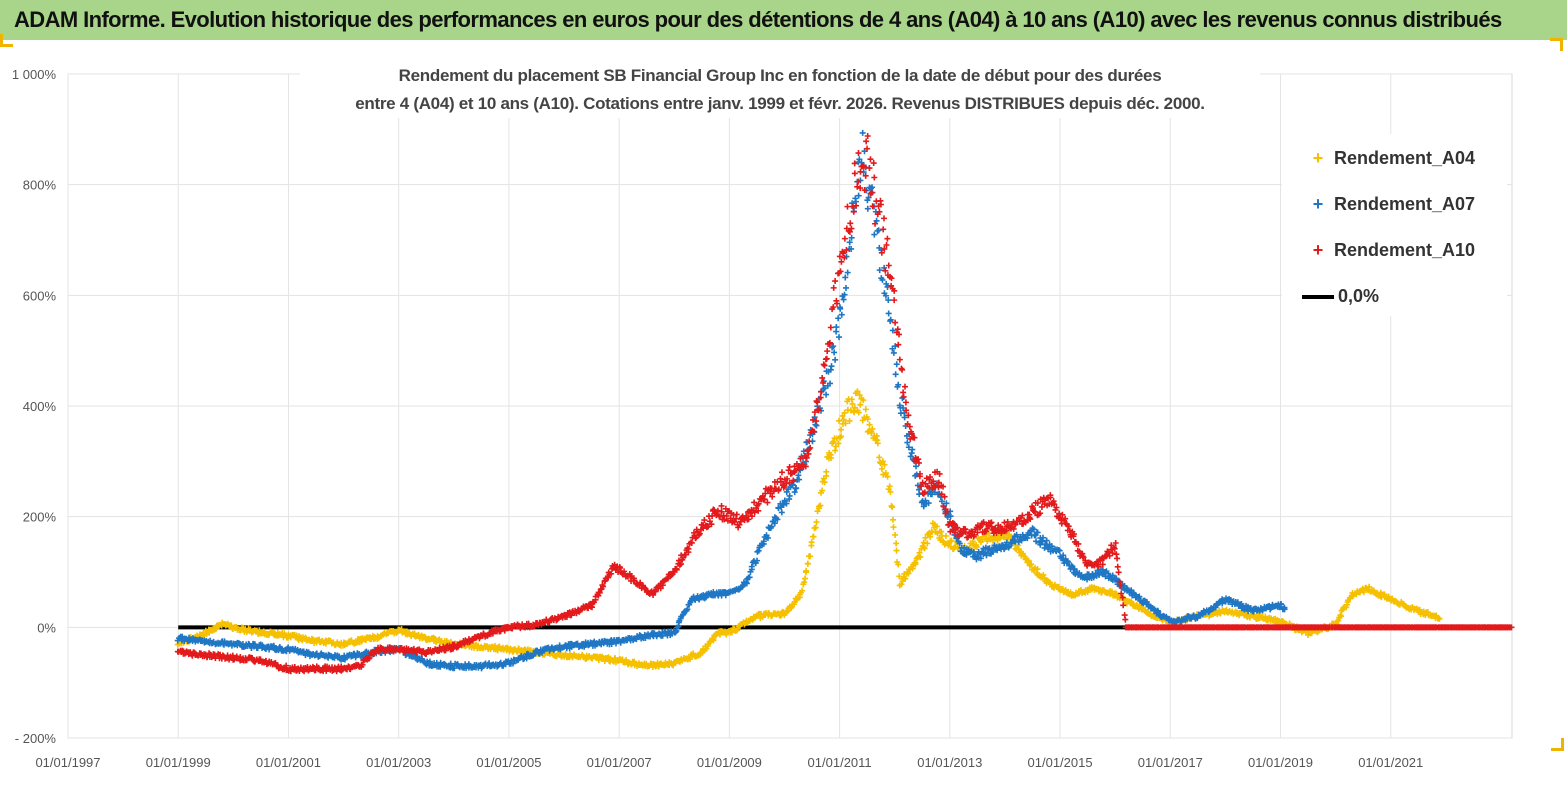  What do you see at coordinates (1557, 744) in the screenshot?
I see `corner-mark-bottom-right` at bounding box center [1557, 744].